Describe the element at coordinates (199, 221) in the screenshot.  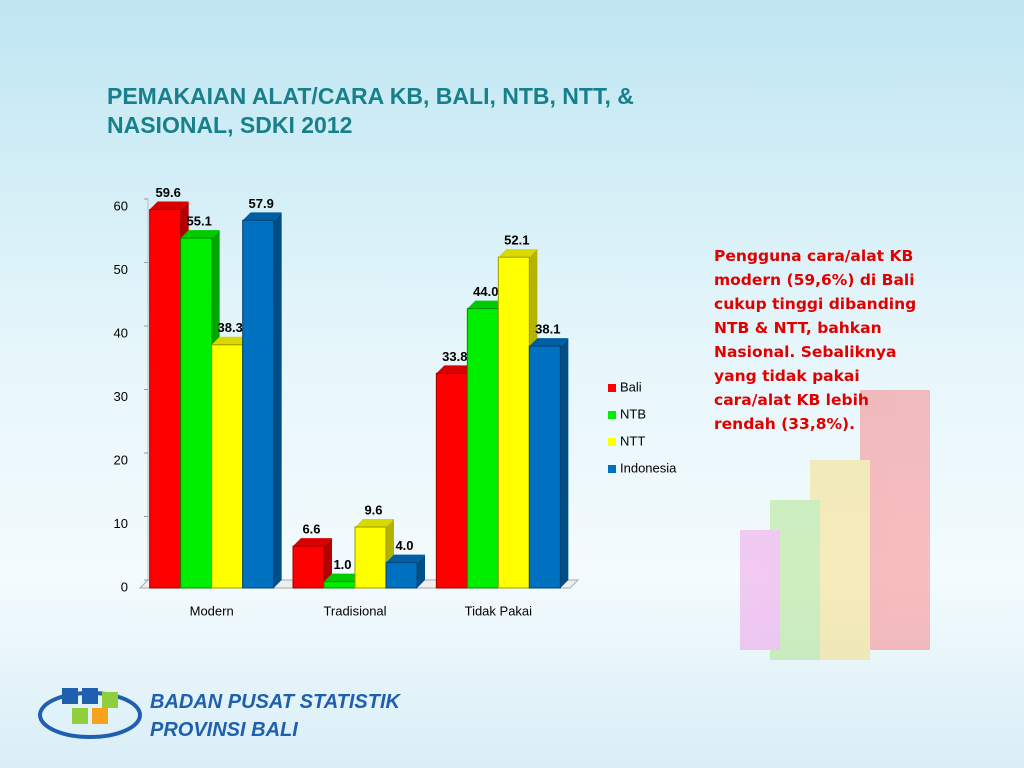
I see `data-label: 55.1` at that location.